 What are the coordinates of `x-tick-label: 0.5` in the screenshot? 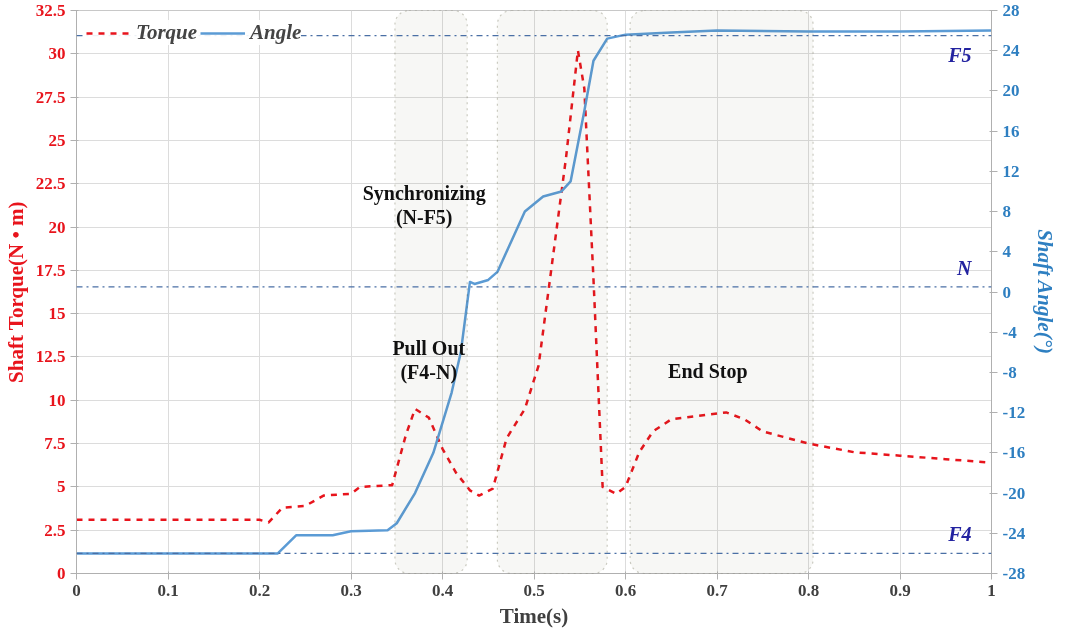 It's located at (534, 590).